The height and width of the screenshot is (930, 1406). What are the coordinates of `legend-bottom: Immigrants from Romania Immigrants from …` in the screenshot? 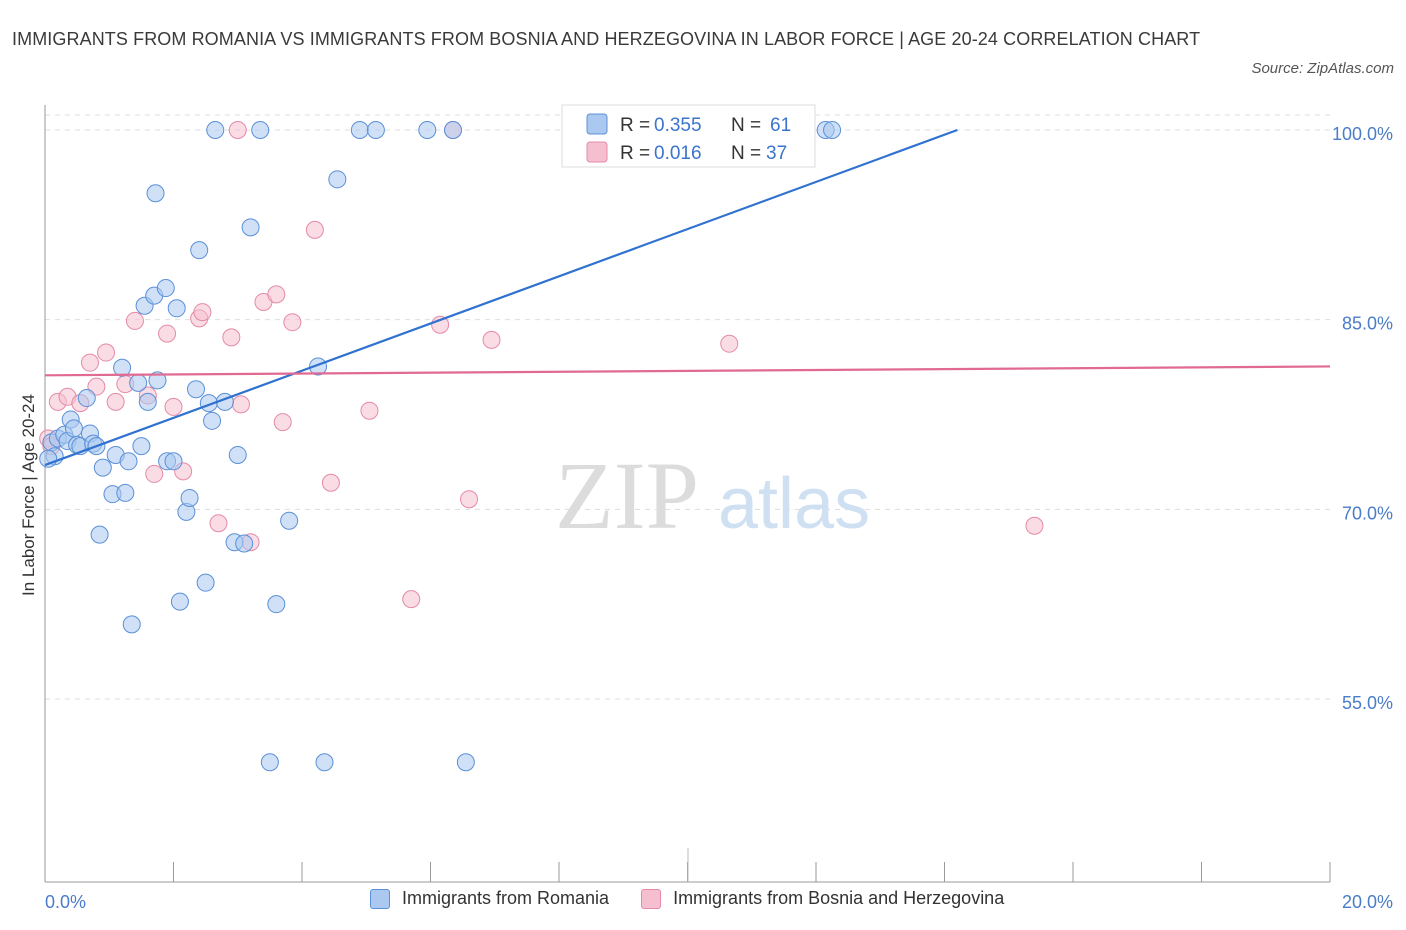 It's located at (703, 898).